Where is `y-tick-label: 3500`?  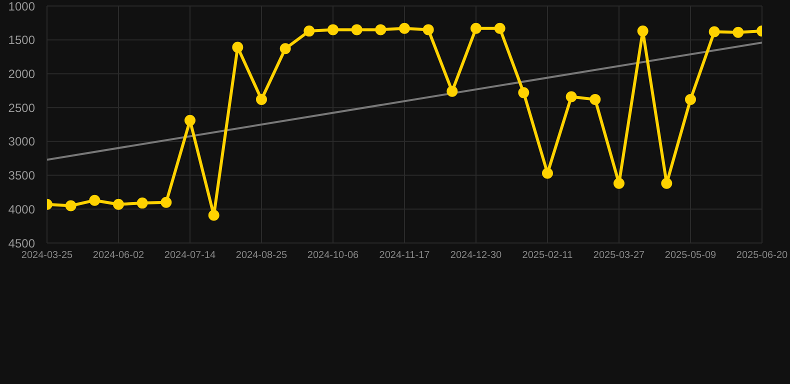 y-tick-label: 3500 is located at coordinates (22, 175).